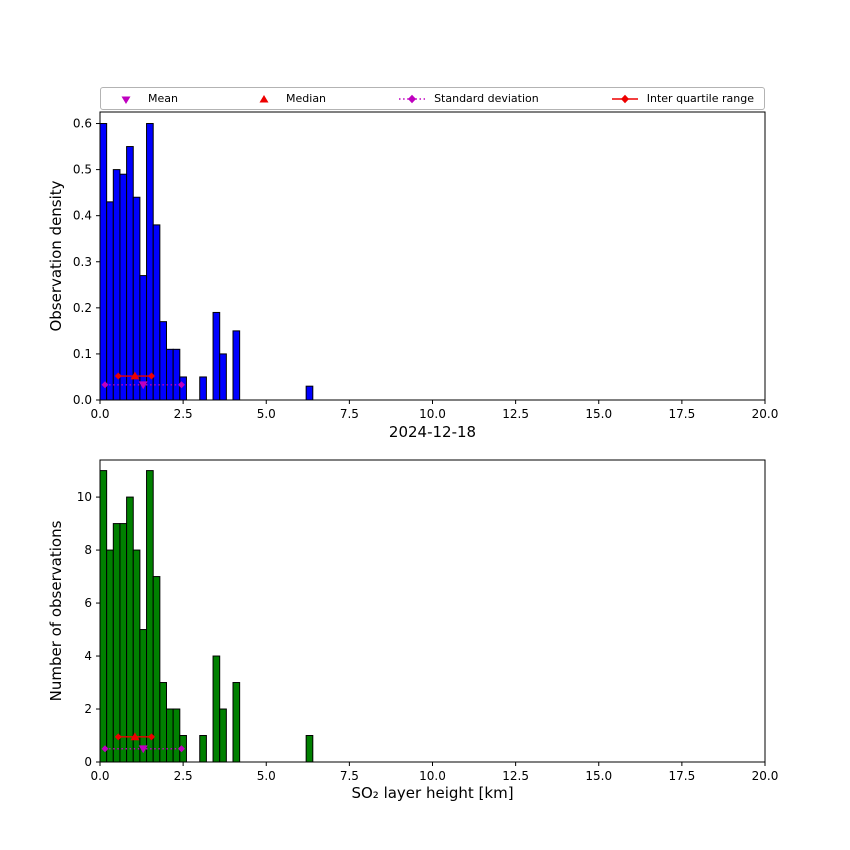  Describe the element at coordinates (700, 98) in the screenshot. I see `legend-label-inter-quartile-range: Inter quartile range` at that location.